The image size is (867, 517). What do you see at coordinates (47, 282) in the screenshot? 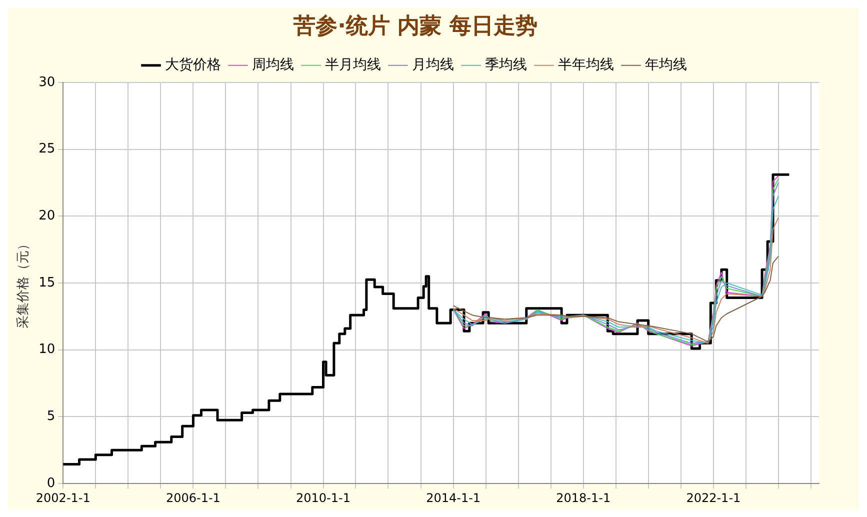
I see `y-tick-label: 15` at bounding box center [47, 282].